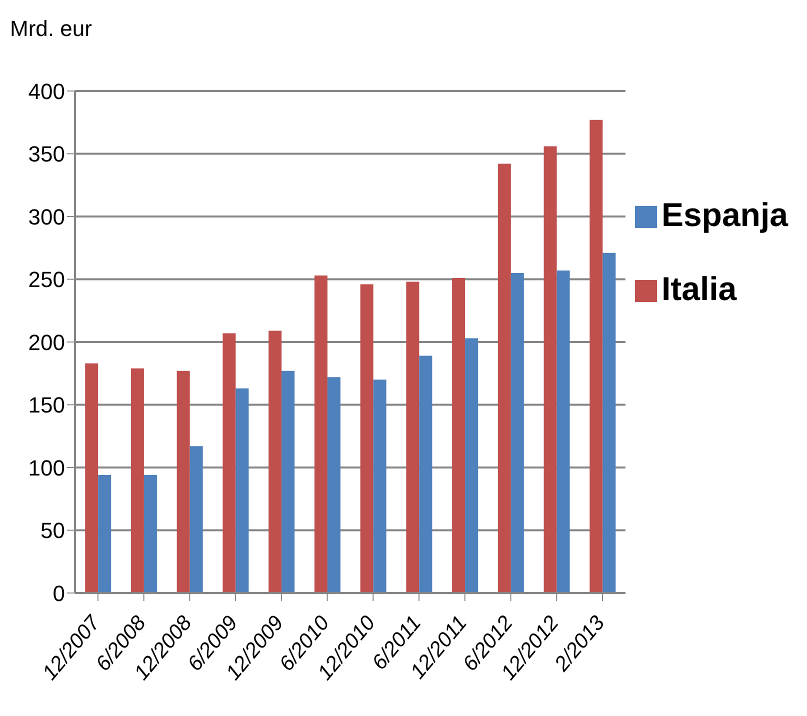 Image resolution: width=807 pixels, height=716 pixels. I want to click on legend-label: Espanja, so click(724, 214).